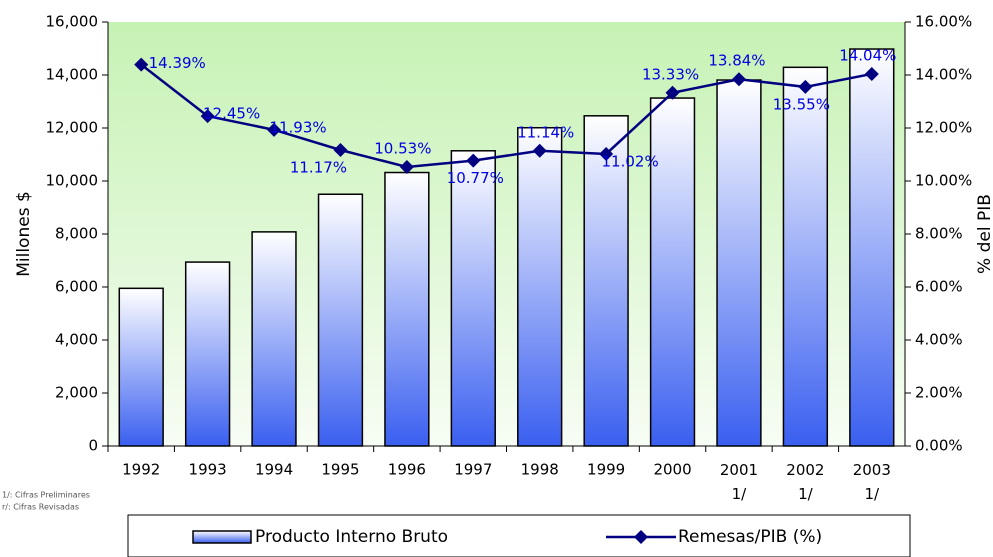  I want to click on x-tick-label: 1998, so click(540, 470).